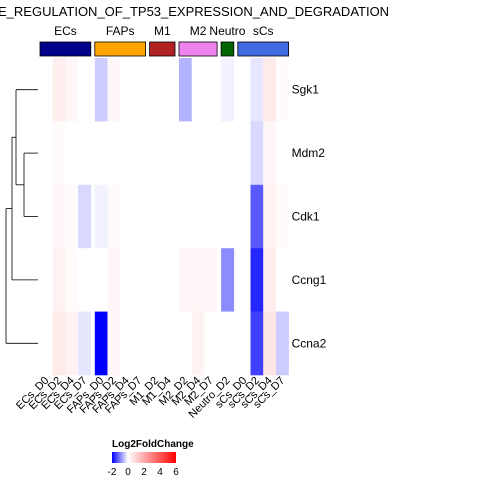  What do you see at coordinates (162, 31) in the screenshot?
I see `group-label-m1: M1` at bounding box center [162, 31].